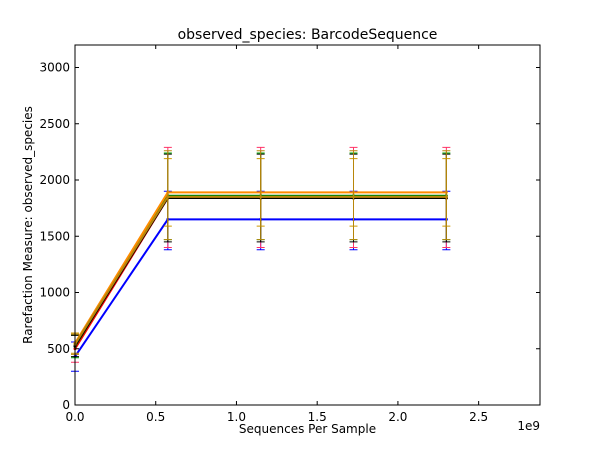 The width and height of the screenshot is (600, 450). I want to click on x-tick-label: 1.0, so click(236, 417).